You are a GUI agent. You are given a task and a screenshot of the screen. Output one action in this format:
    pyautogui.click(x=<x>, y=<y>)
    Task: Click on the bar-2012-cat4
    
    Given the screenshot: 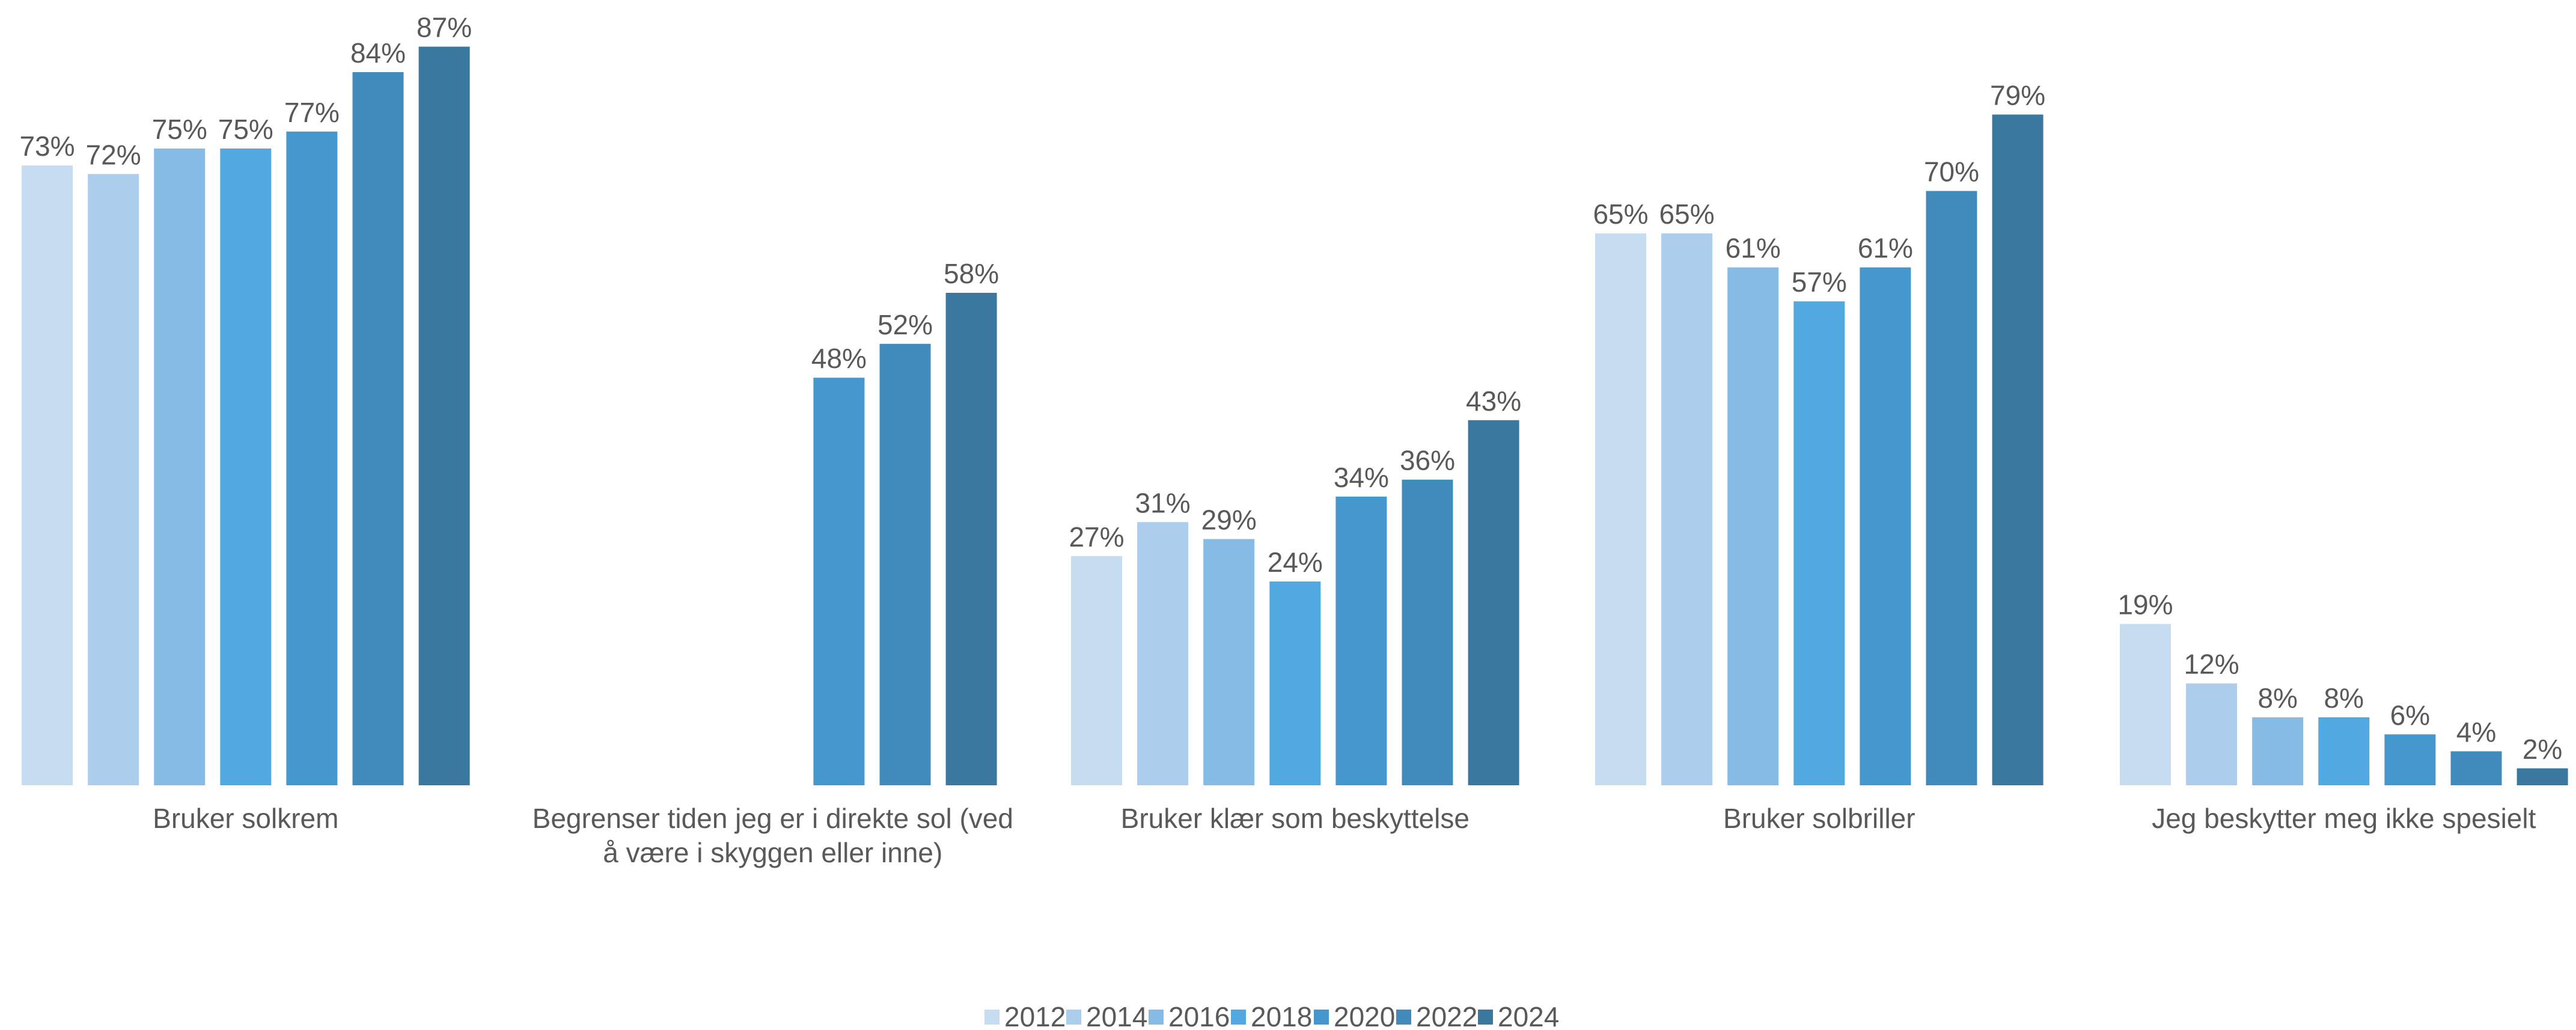 What is the action you would take?
    pyautogui.click(x=2145, y=704)
    